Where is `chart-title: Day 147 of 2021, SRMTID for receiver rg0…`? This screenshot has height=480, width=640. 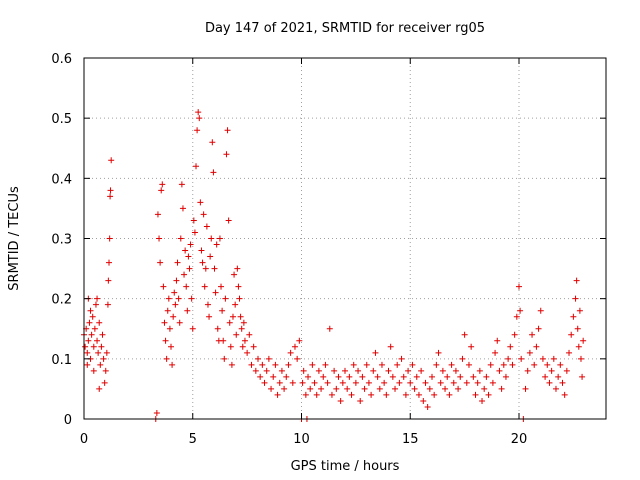
chart-title: Day 147 of 2021, SRMTID for receiver rg0… is located at coordinates (345, 28).